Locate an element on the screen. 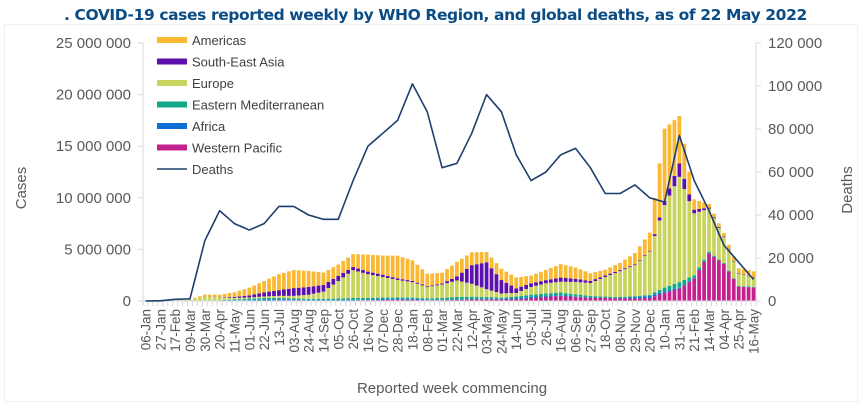 This screenshot has height=406, width=863. x-tick-label: 16-Aug is located at coordinates (561, 331).